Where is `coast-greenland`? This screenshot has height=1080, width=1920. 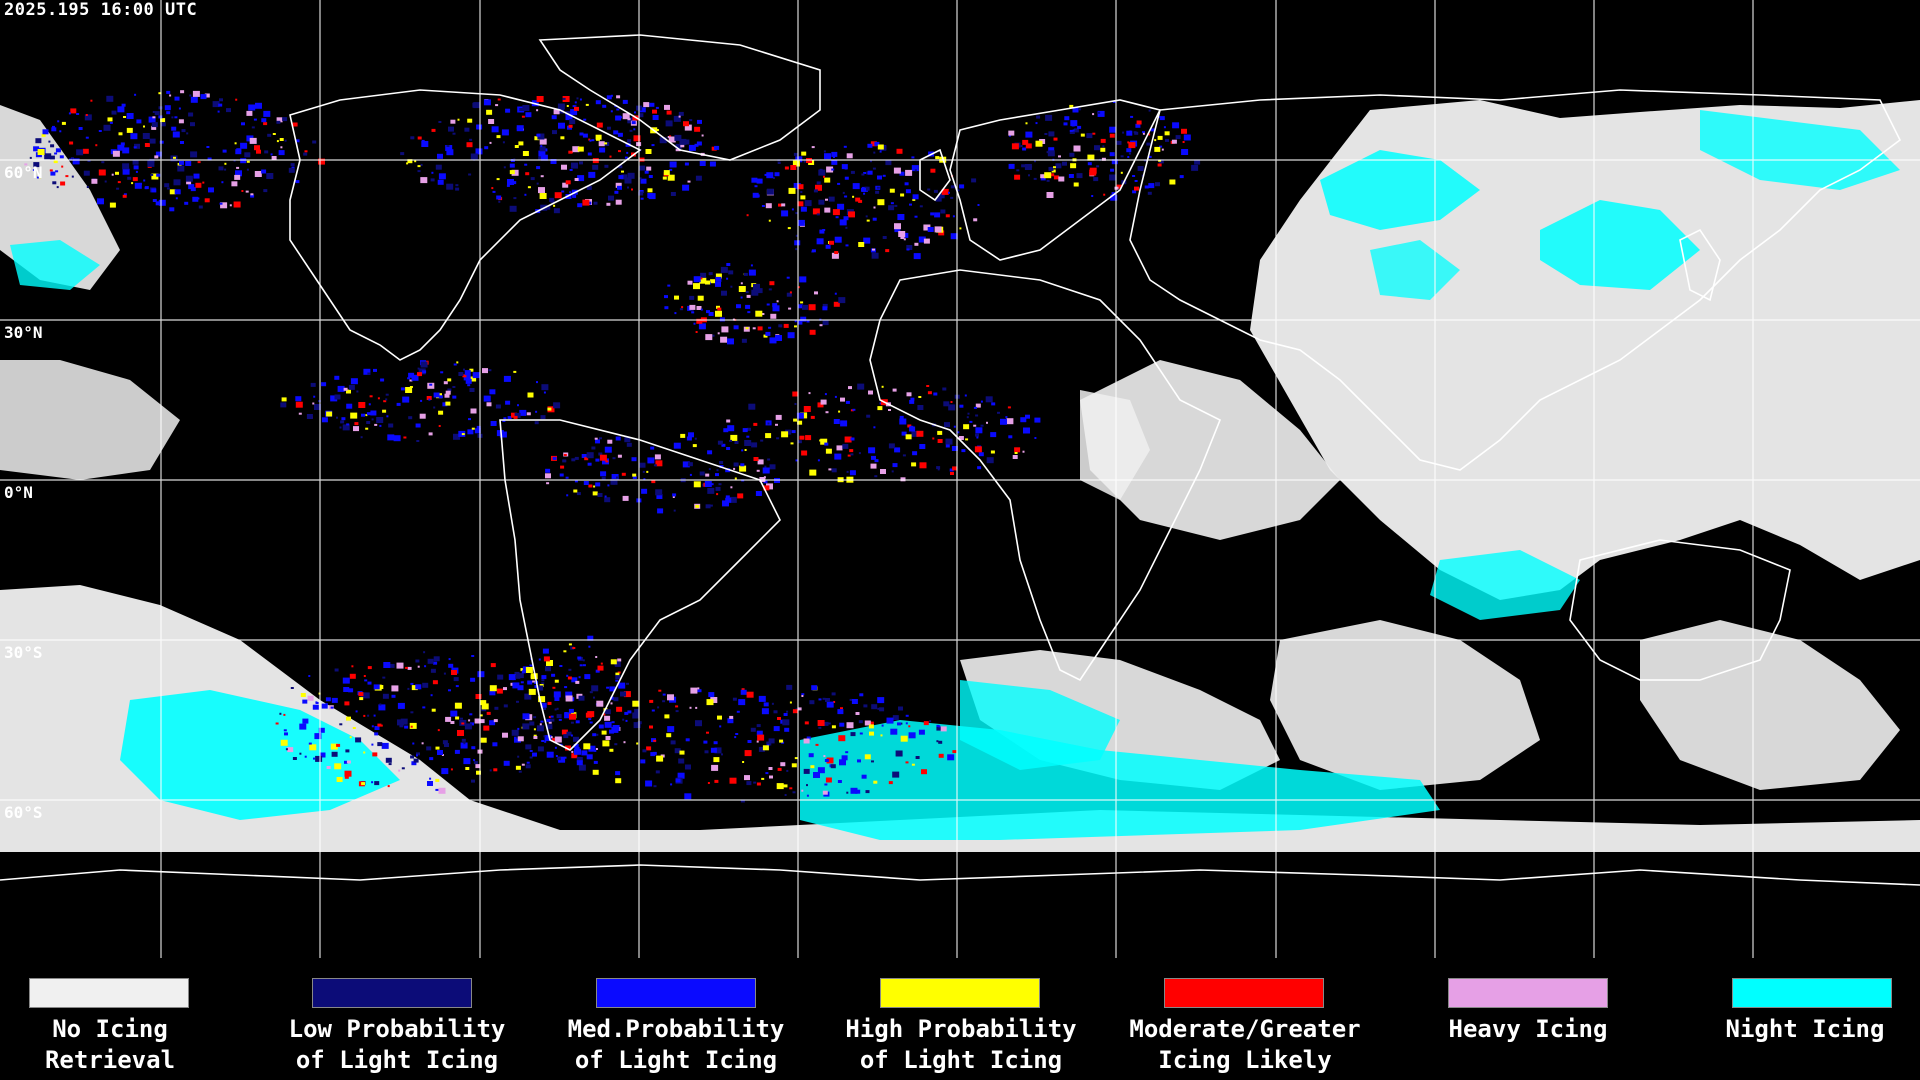
coast-greenland is located at coordinates (679, 97).